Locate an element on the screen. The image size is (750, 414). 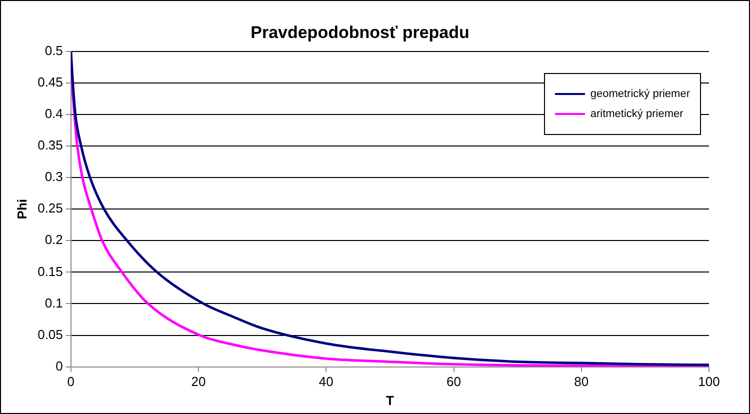
y-tick-label: 0.15 is located at coordinates (50, 271).